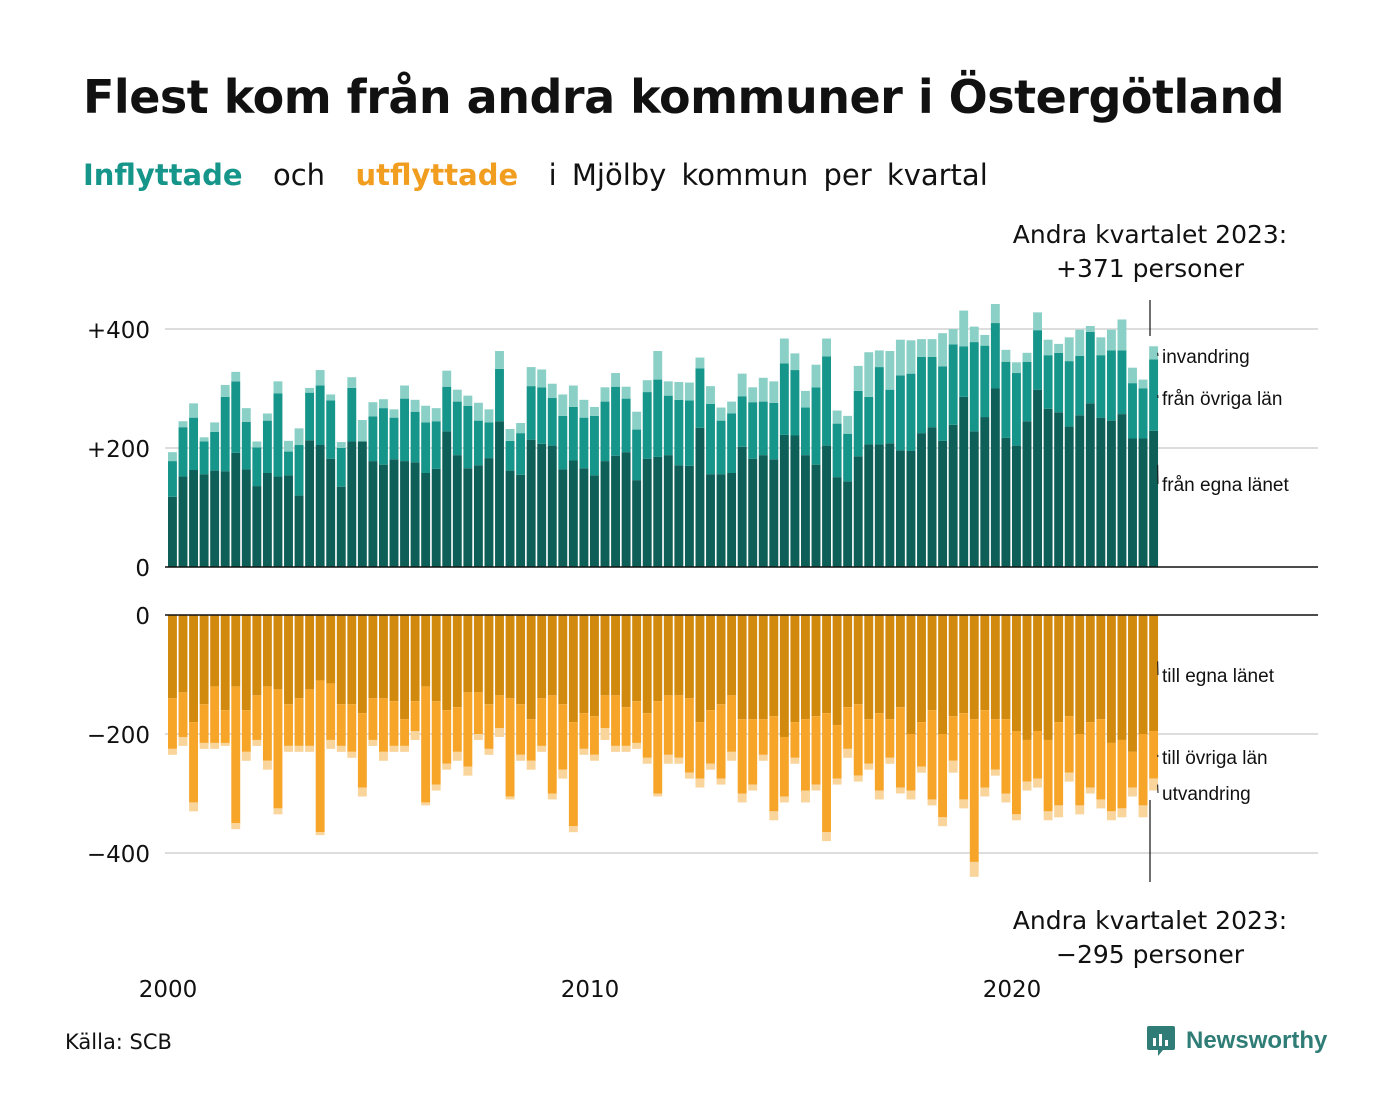  What do you see at coordinates (1150, 954) in the screenshot?
I see `annotation-bottom-line2: −295 personer` at bounding box center [1150, 954].